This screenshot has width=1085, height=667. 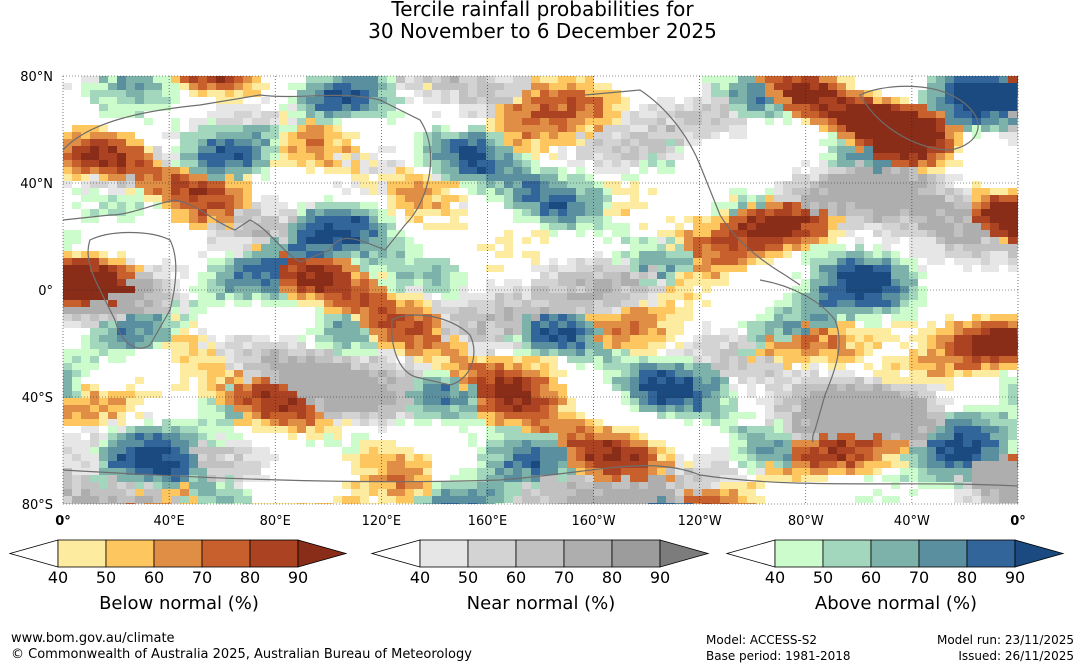 I want to click on lat-label: 80°N, so click(x=36, y=77).